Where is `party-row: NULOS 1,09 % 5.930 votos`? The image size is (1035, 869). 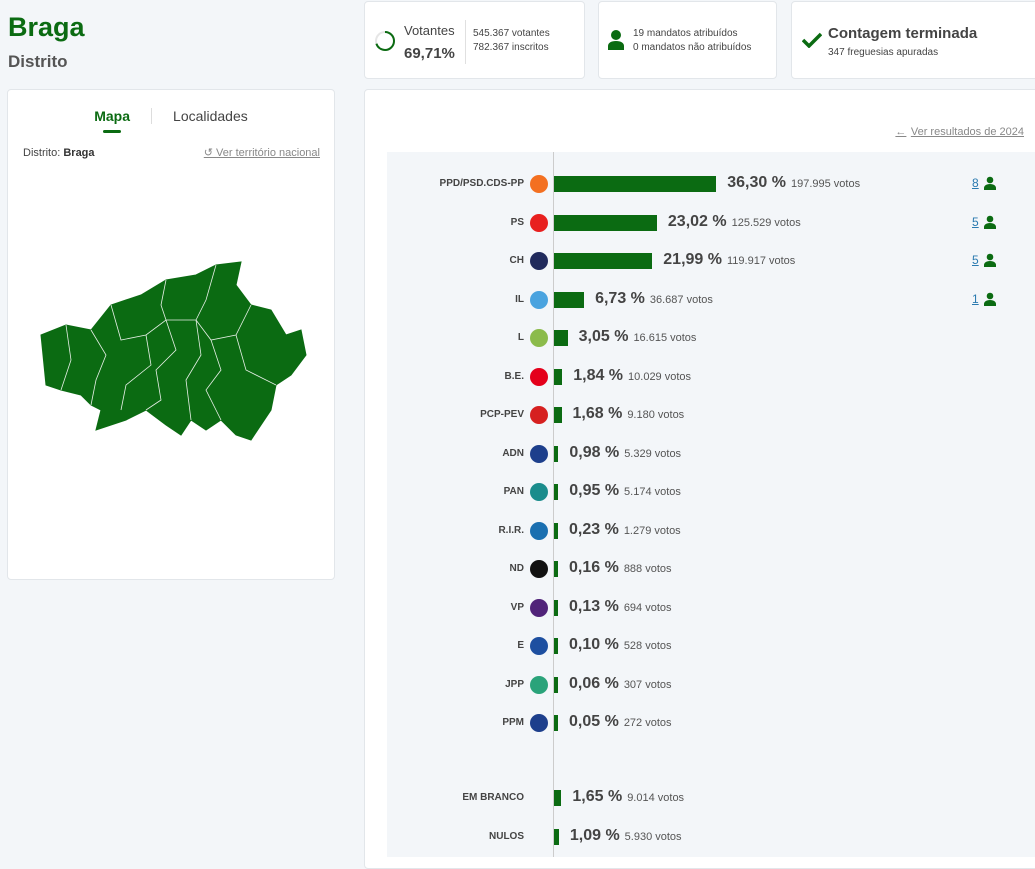 party-row: NULOS 1,09 % 5.930 votos is located at coordinates (711, 837).